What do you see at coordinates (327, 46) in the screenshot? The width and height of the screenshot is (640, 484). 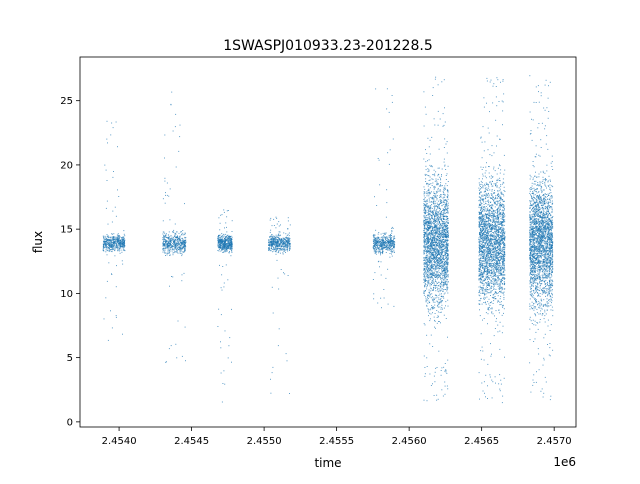 I see `chart-title: 1SWASPJ010933.23-201228.5` at bounding box center [327, 46].